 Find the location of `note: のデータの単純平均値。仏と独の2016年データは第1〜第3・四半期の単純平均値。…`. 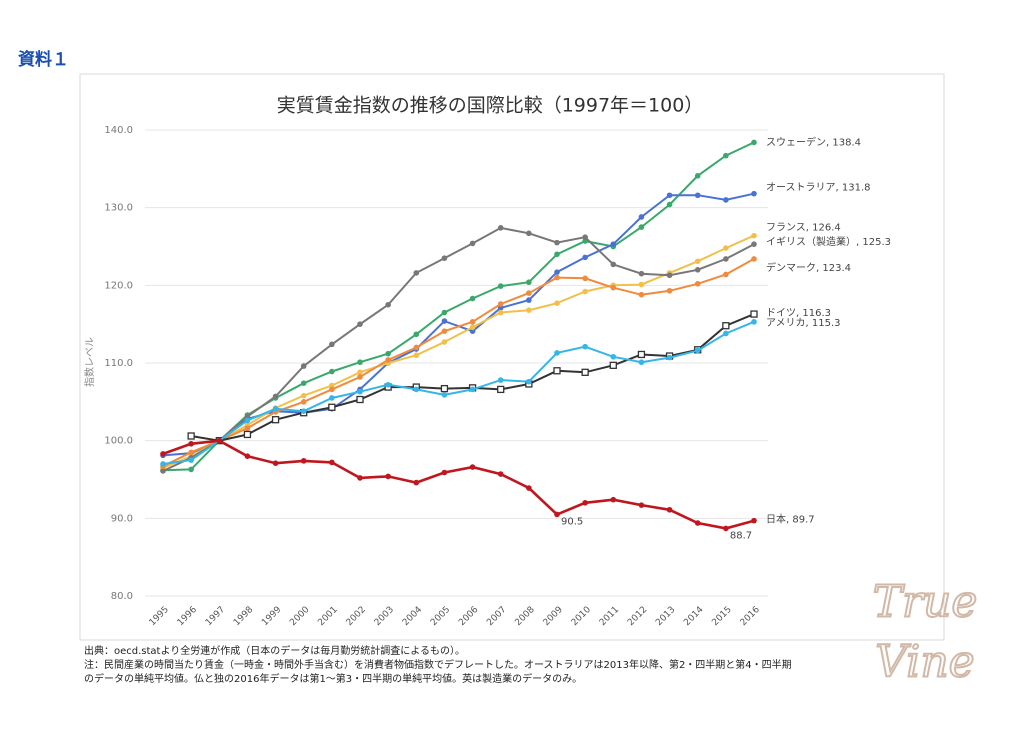

note: のデータの単純平均値。仏と独の2016年データは第1〜第3・四半期の単純平均値。… is located at coordinates (333, 678).